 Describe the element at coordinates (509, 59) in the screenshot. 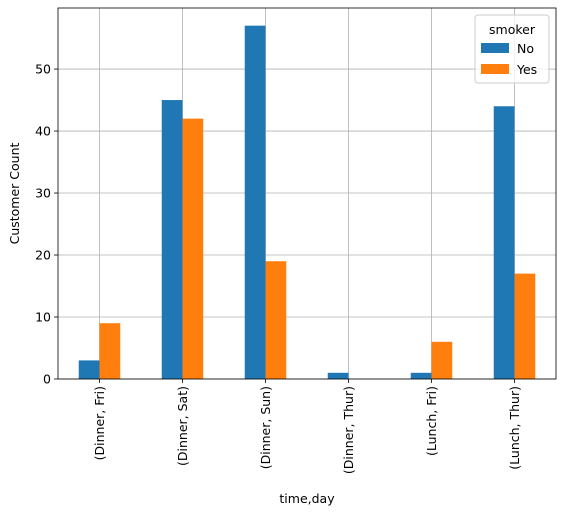

I see `legend-items: No Yes` at that location.